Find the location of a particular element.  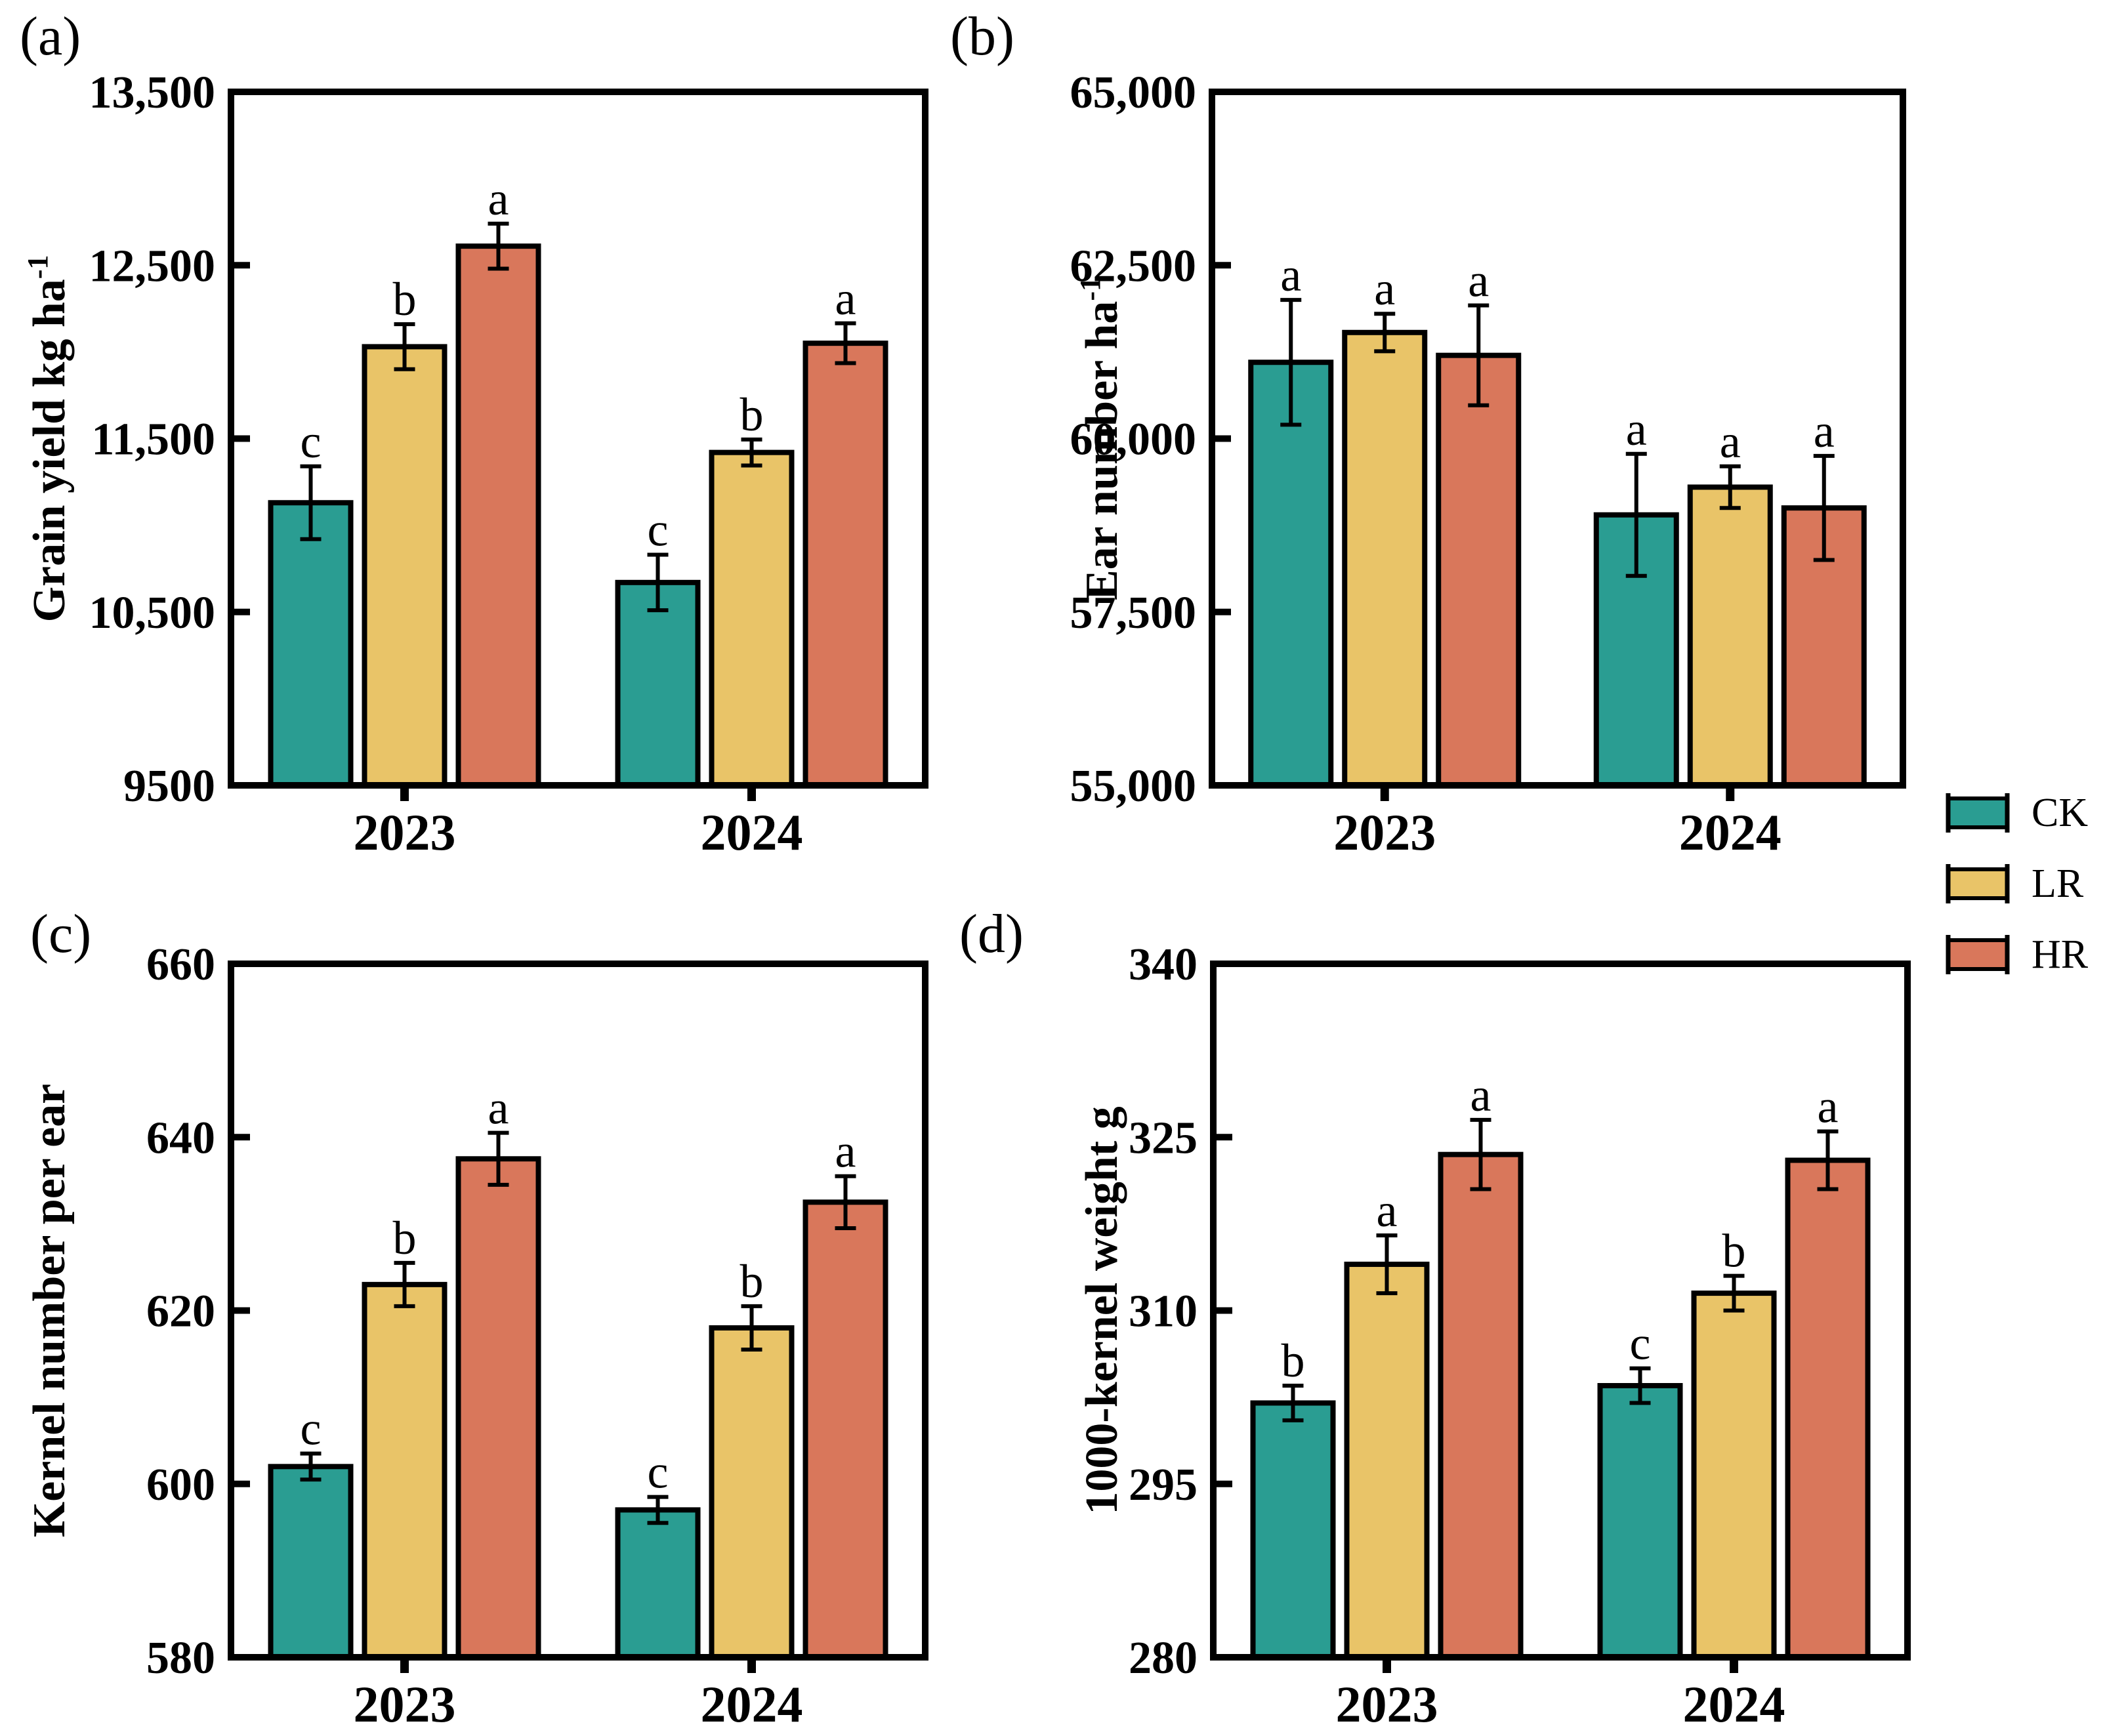

y-tick-label: 12,500 is located at coordinates (152, 266).